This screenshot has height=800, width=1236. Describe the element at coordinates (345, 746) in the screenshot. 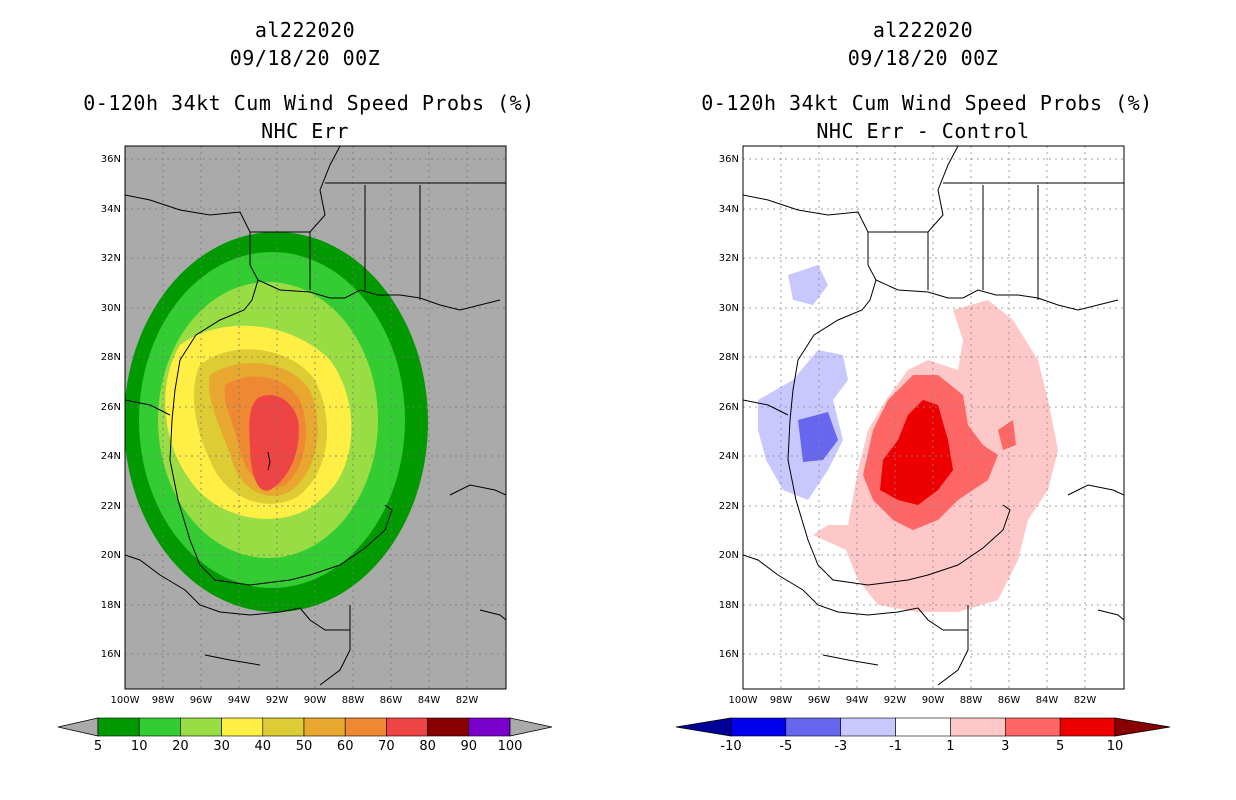

I see `colorbar-label: 60` at that location.